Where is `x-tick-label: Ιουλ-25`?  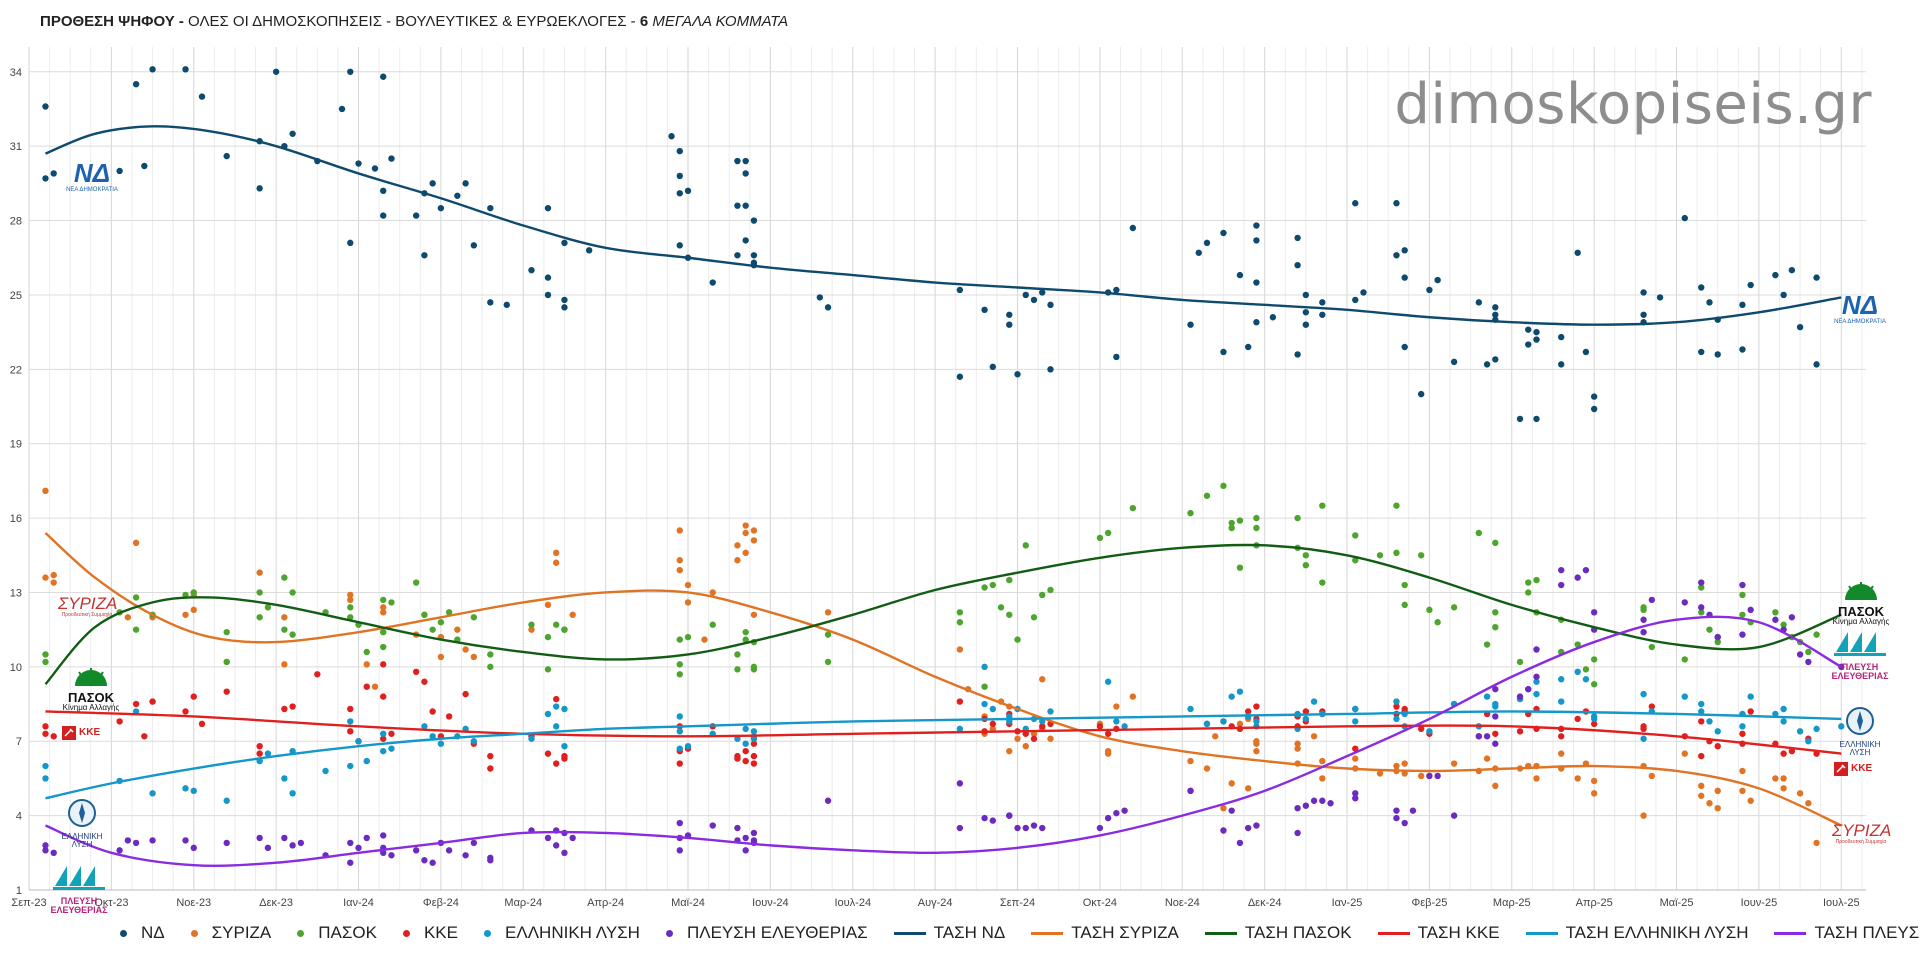 x-tick-label: Ιουλ-25 is located at coordinates (1841, 903).